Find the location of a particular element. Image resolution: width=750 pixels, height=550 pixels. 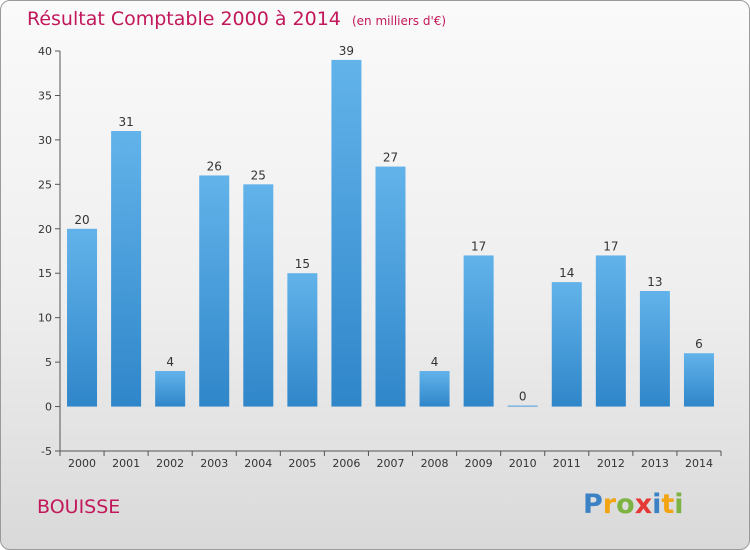

bar-value-label: 26 is located at coordinates (214, 166).